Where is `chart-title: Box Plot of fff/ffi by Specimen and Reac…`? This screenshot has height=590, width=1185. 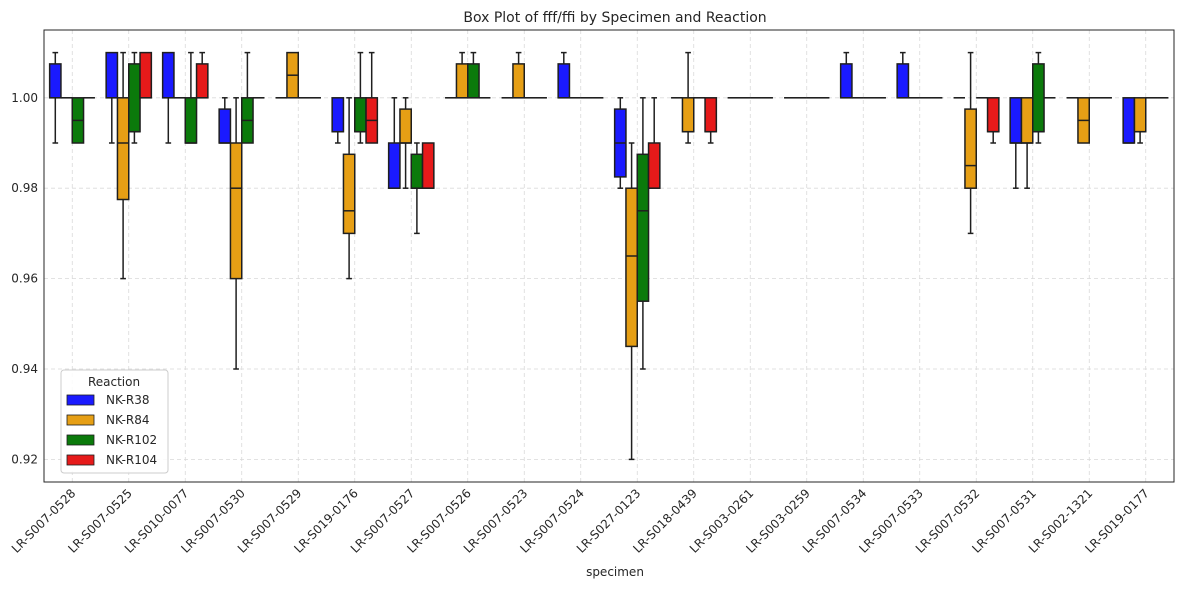 chart-title: Box Plot of fff/ffi by Specimen and Reac… is located at coordinates (614, 18).